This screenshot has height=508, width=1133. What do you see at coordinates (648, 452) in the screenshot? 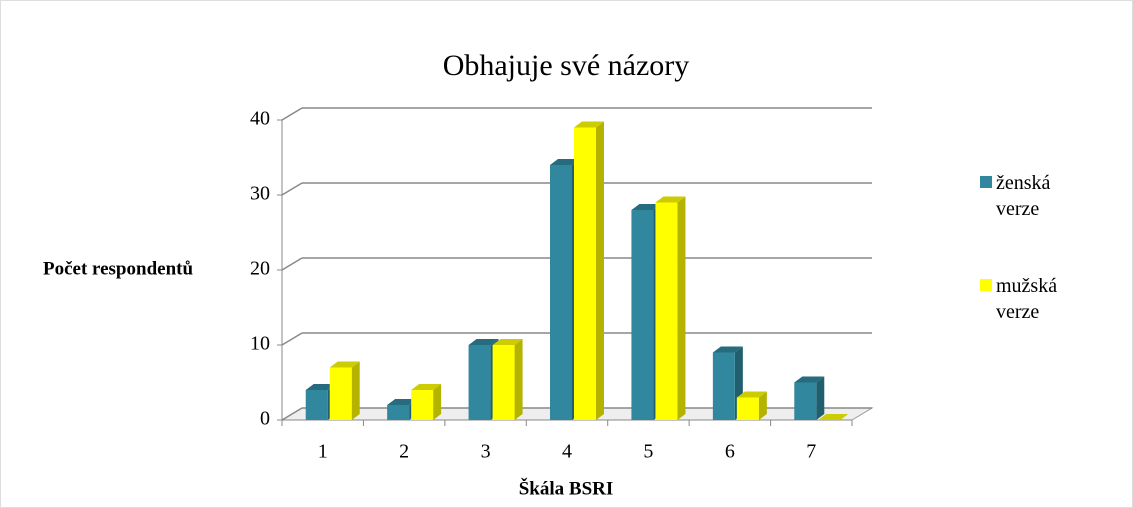
I see `x-tick-label: 5` at bounding box center [648, 452].